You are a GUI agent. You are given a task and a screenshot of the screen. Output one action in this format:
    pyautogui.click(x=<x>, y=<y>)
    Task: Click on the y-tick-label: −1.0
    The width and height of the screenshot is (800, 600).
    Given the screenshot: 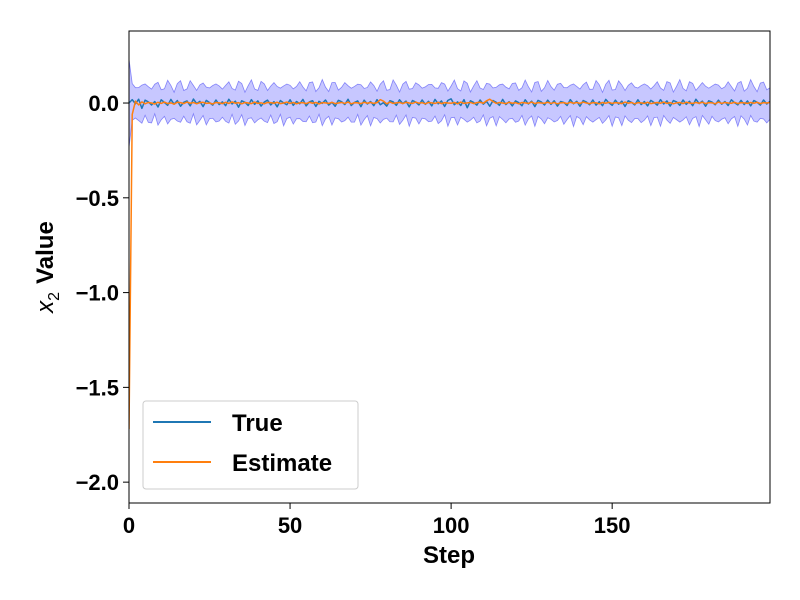 What is the action you would take?
    pyautogui.click(x=97, y=293)
    